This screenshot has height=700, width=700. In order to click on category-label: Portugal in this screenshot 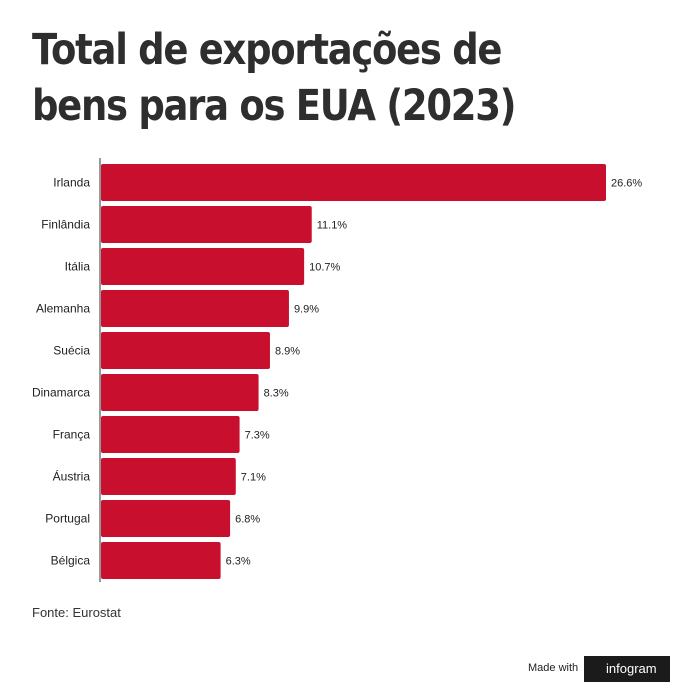, I will do `click(67, 519)`.